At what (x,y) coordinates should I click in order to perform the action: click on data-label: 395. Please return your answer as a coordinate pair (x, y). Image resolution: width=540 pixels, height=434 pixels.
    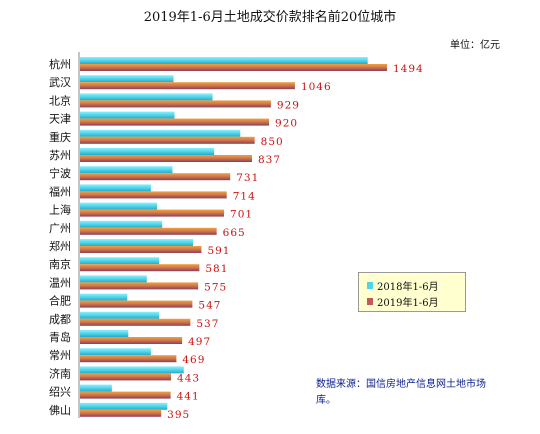
    Looking at the image, I should click on (178, 415).